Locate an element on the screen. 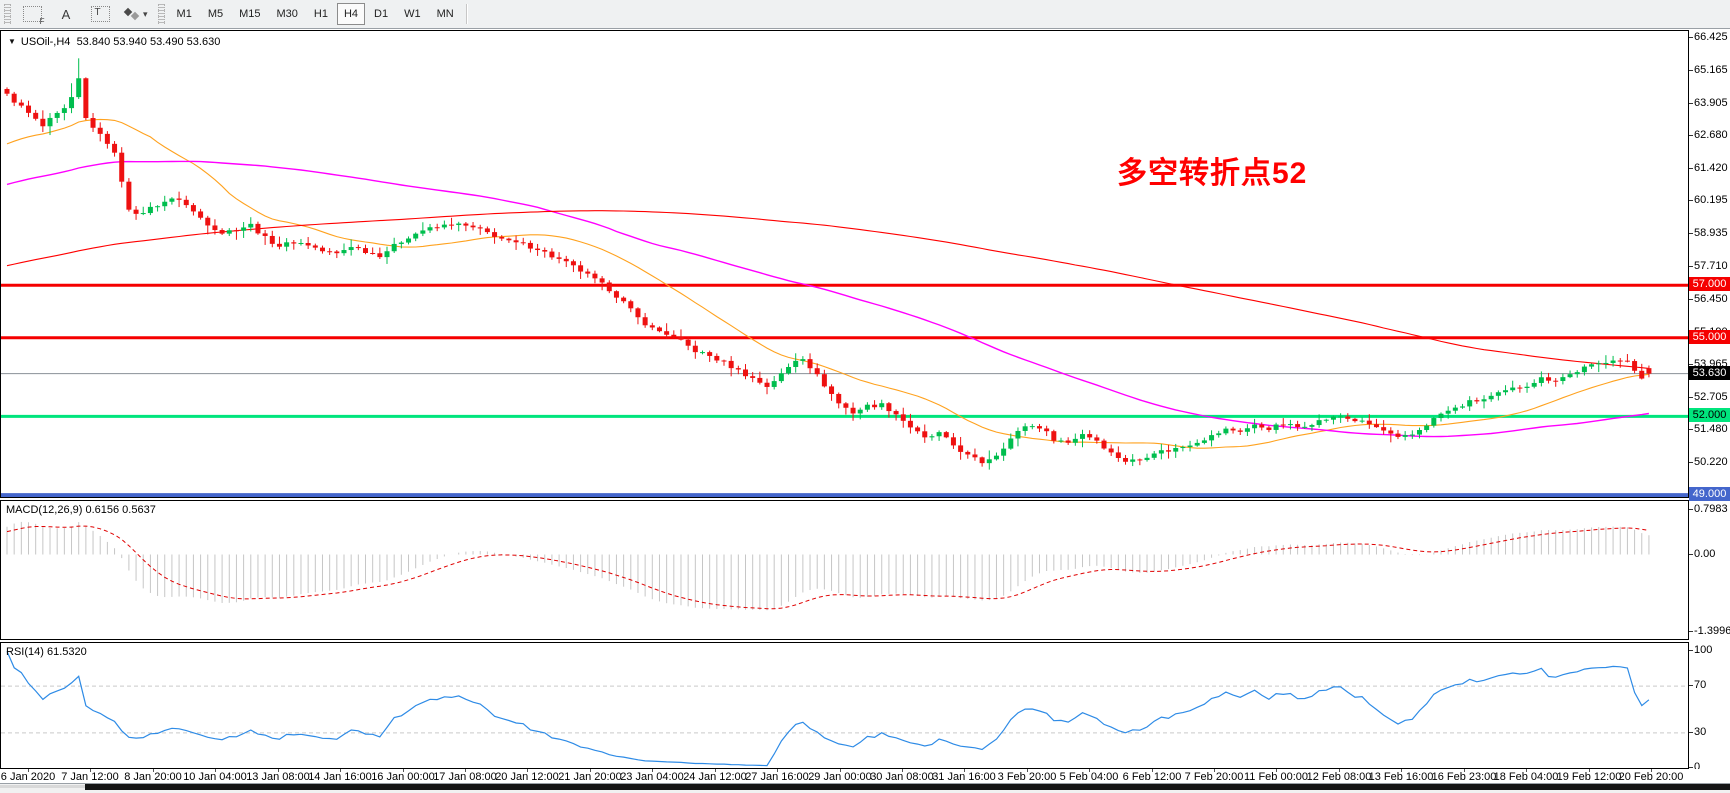  timeframe-button-W1: W1 is located at coordinates (412, 14).